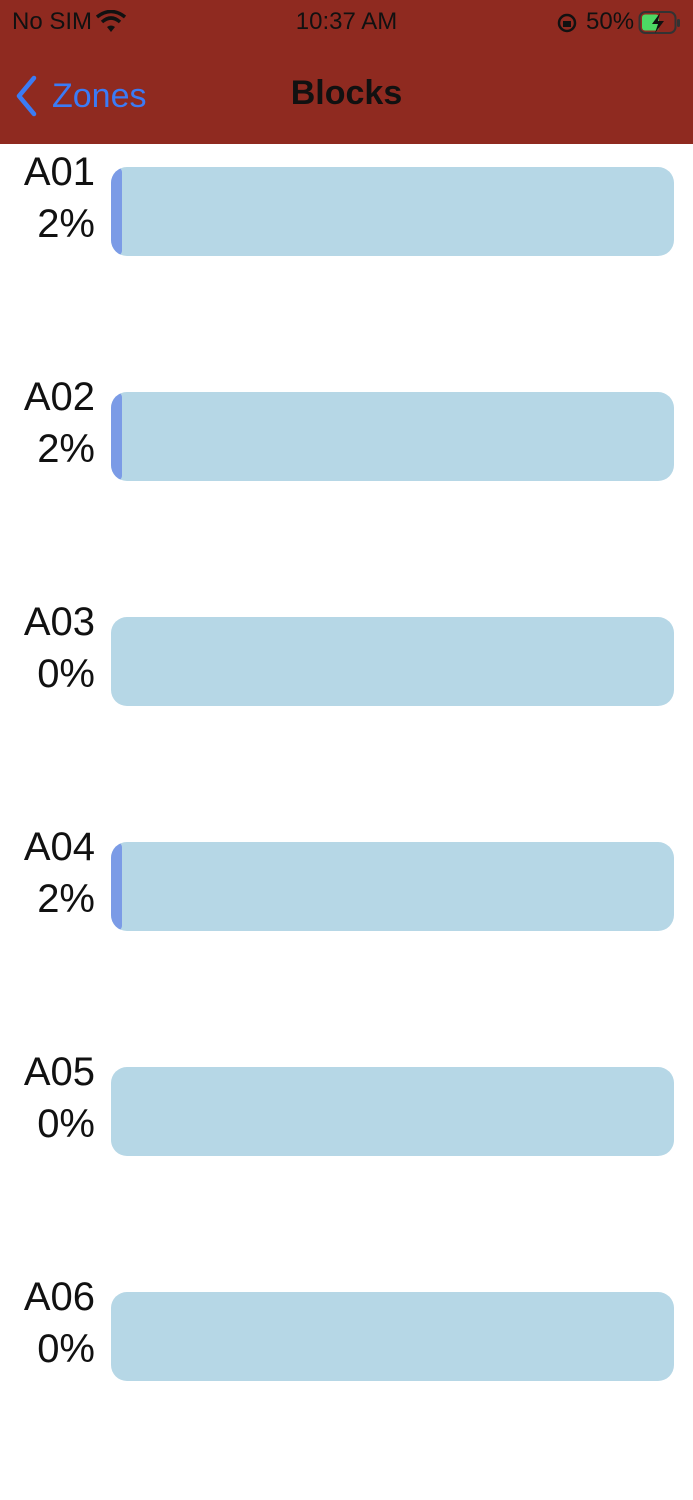 The width and height of the screenshot is (693, 1500). I want to click on block-row: A06 0%, so click(346, 1325).